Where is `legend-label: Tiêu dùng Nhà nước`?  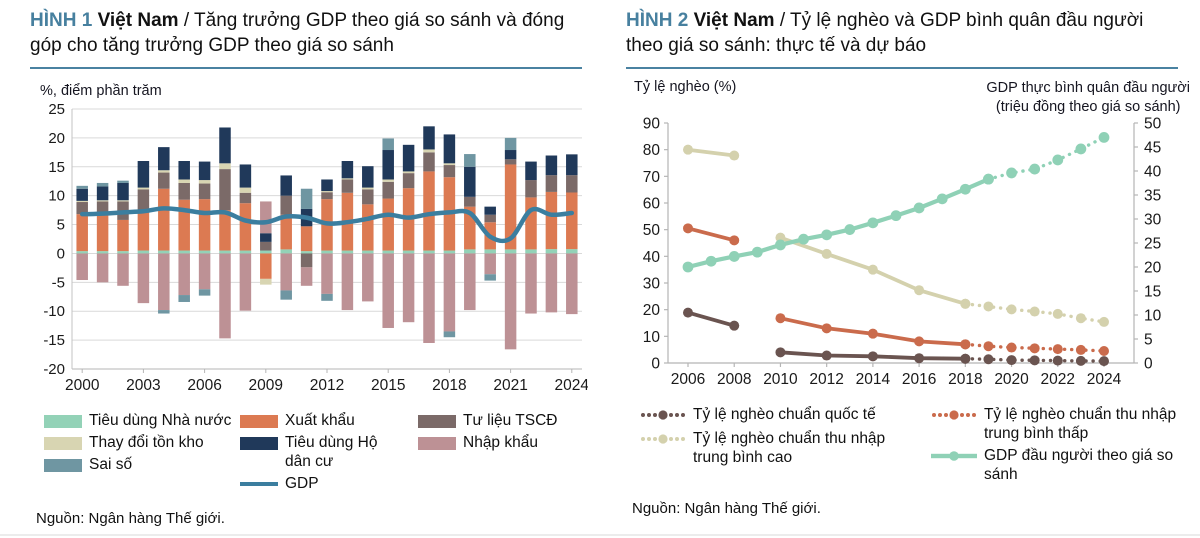 legend-label: Tiêu dùng Nhà nước is located at coordinates (160, 421).